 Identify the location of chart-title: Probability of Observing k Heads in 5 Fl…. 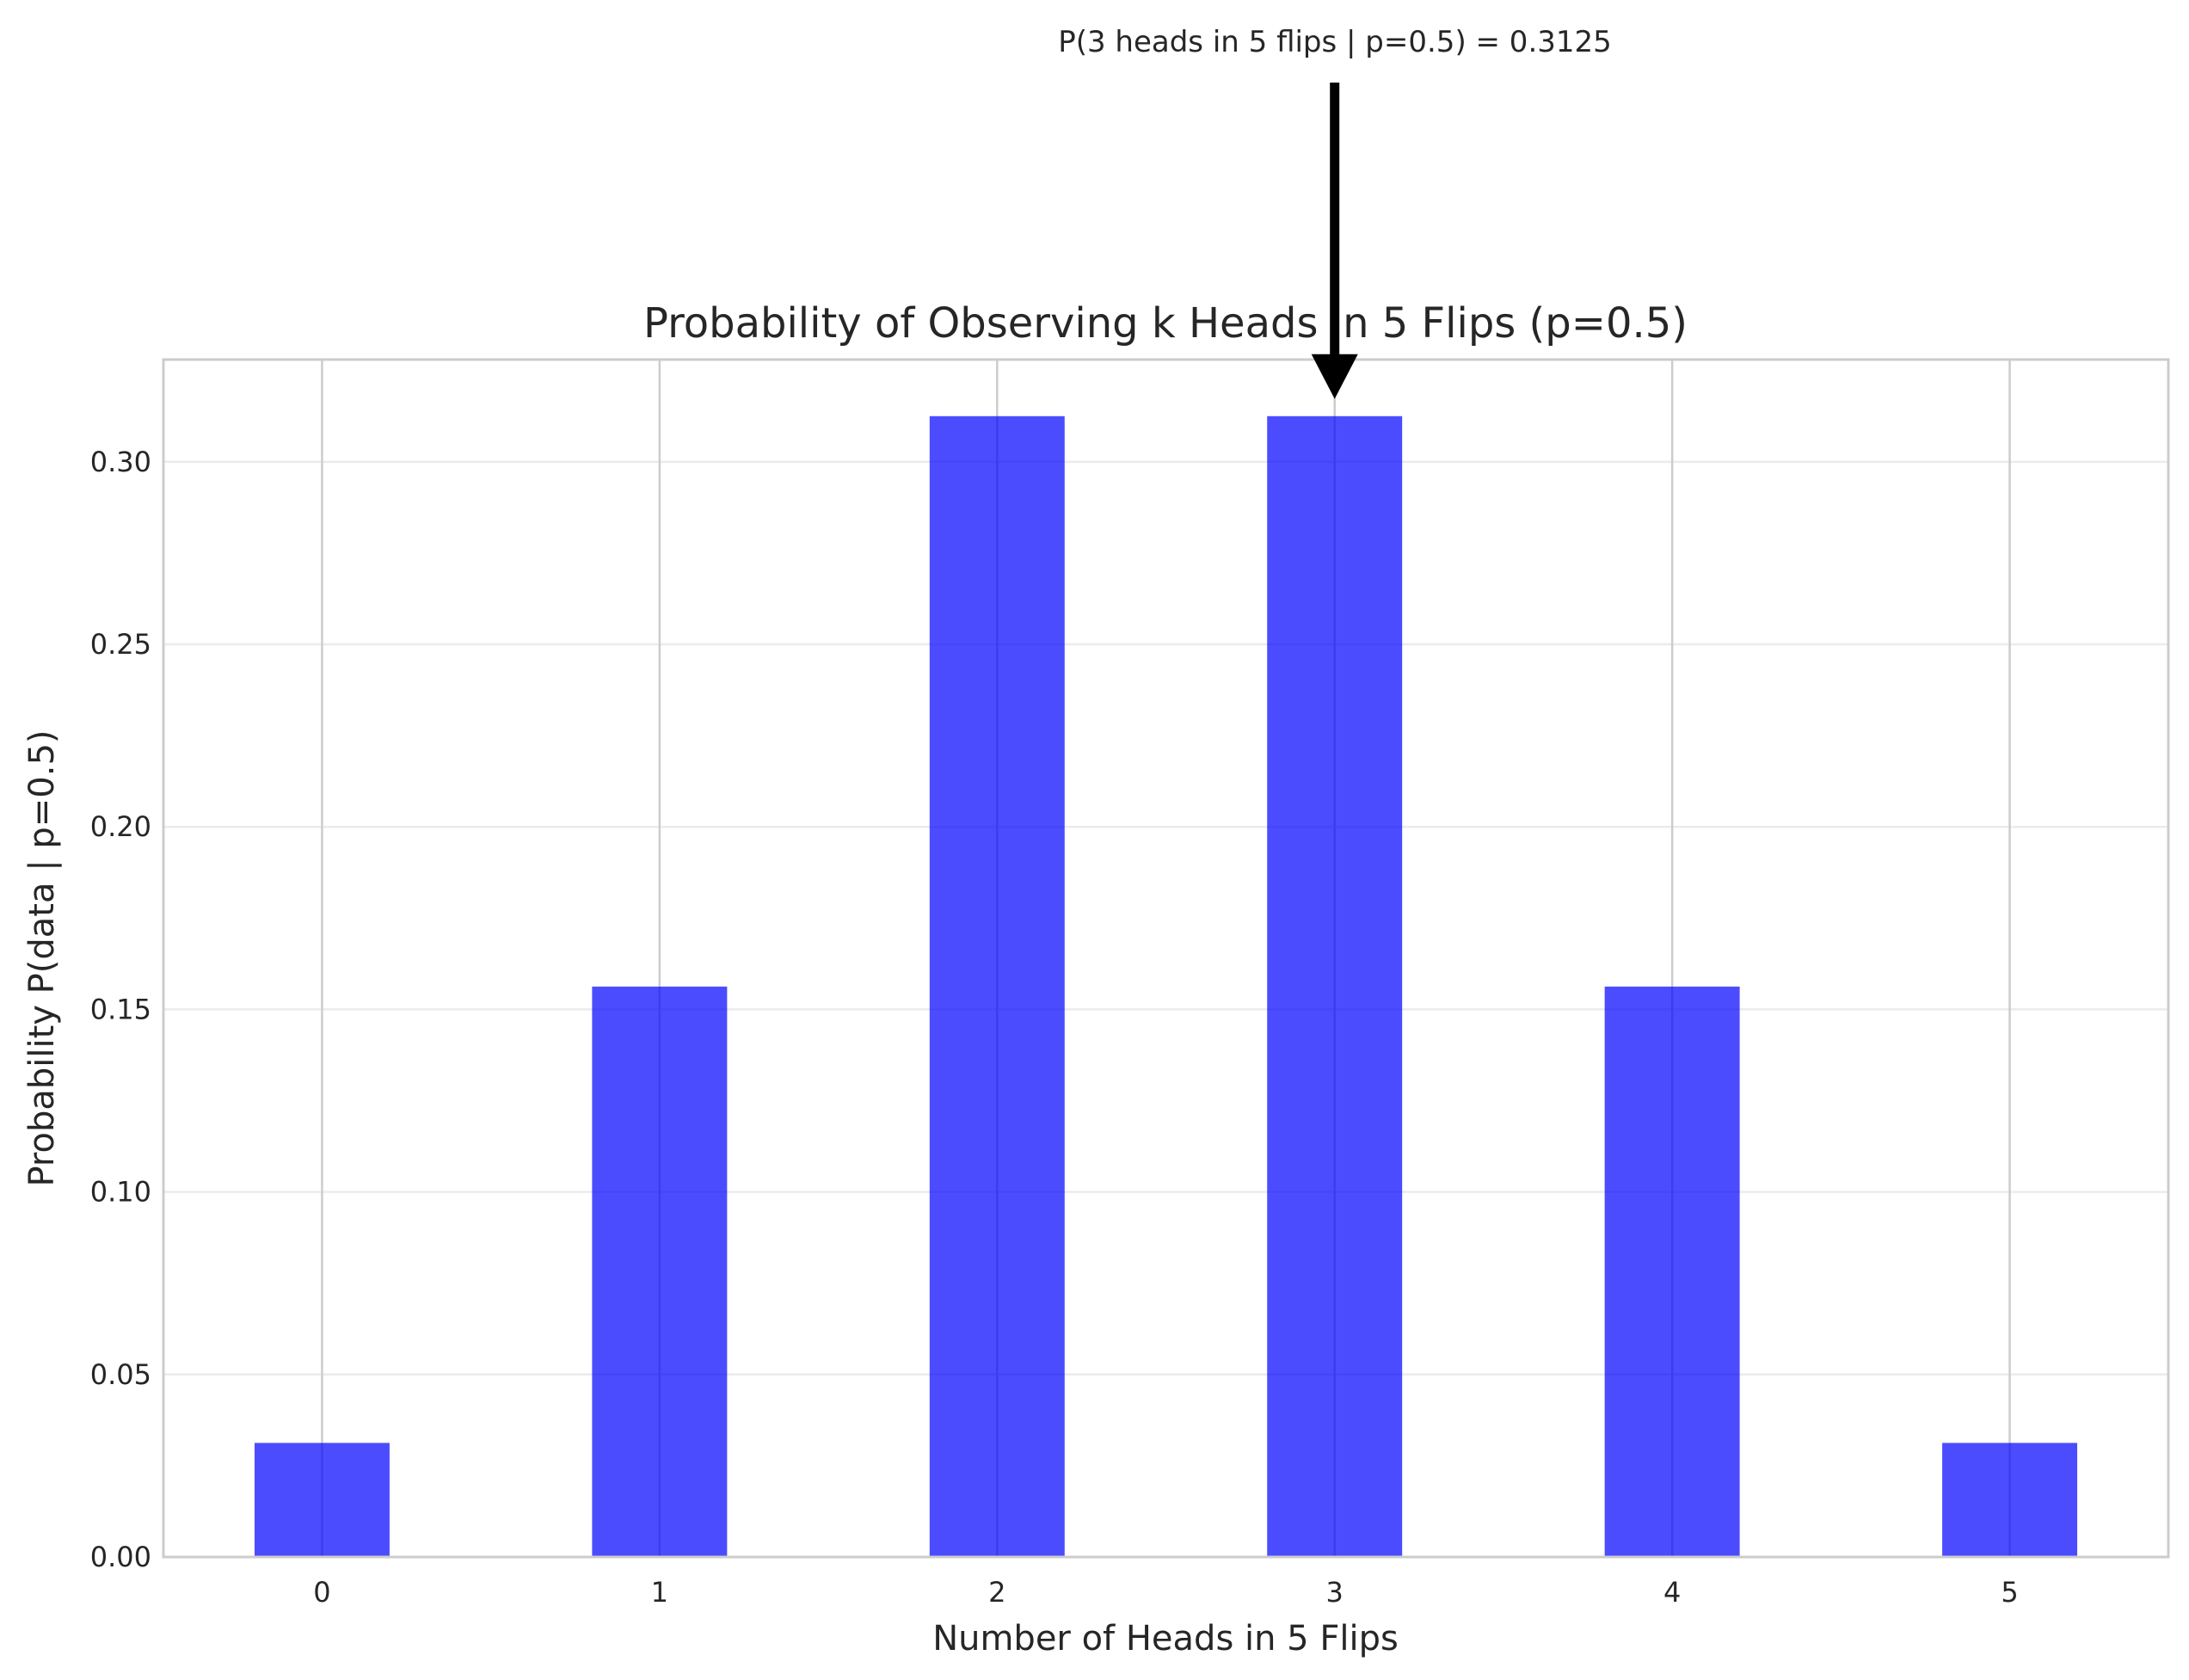
(1165, 323).